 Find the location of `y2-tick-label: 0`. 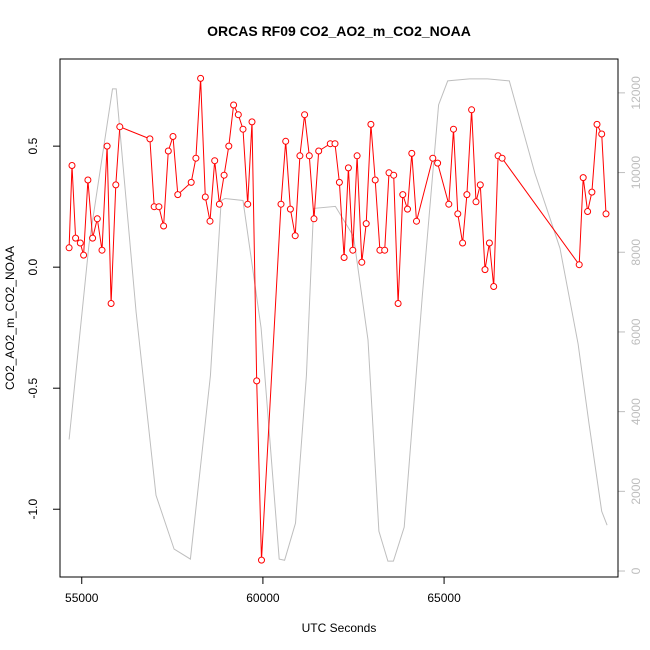

y2-tick-label: 0 is located at coordinates (636, 570).